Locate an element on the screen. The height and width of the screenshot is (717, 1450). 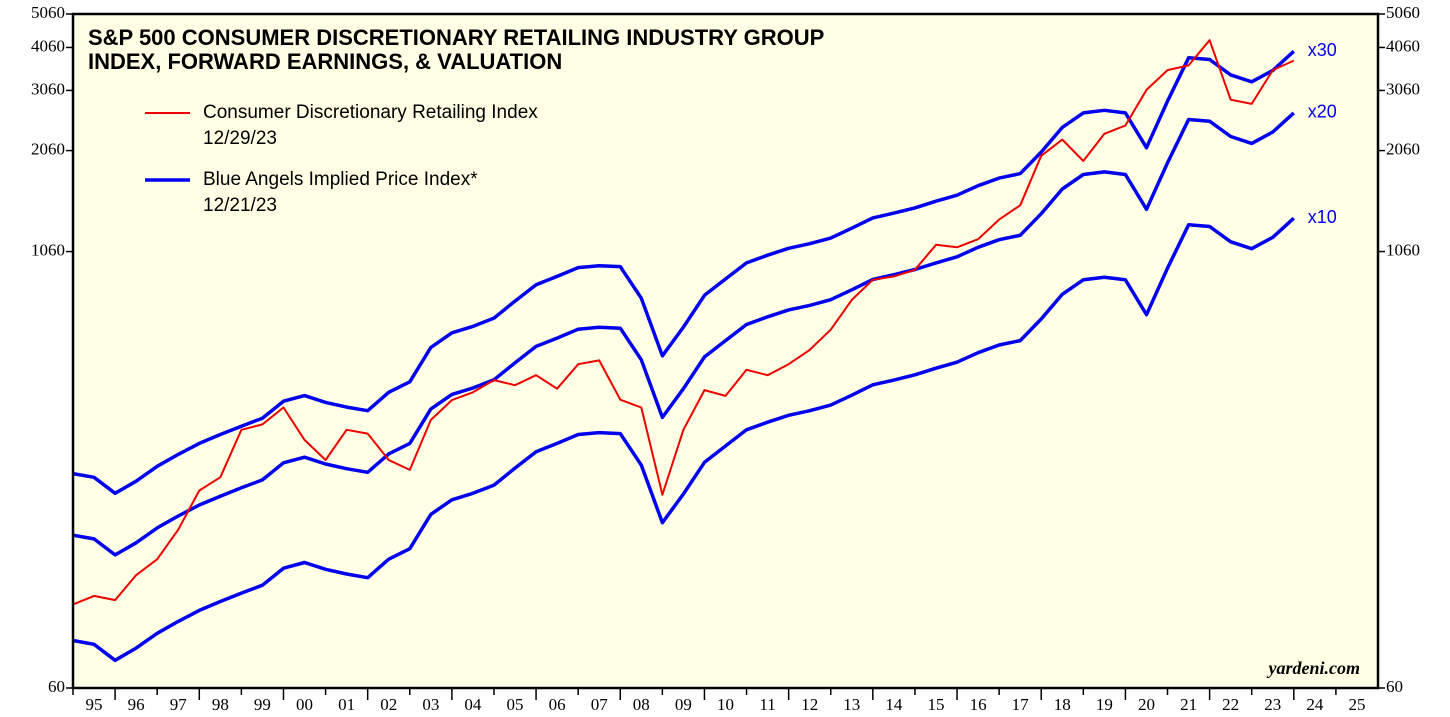
series-annotation: x10 is located at coordinates (1322, 217).